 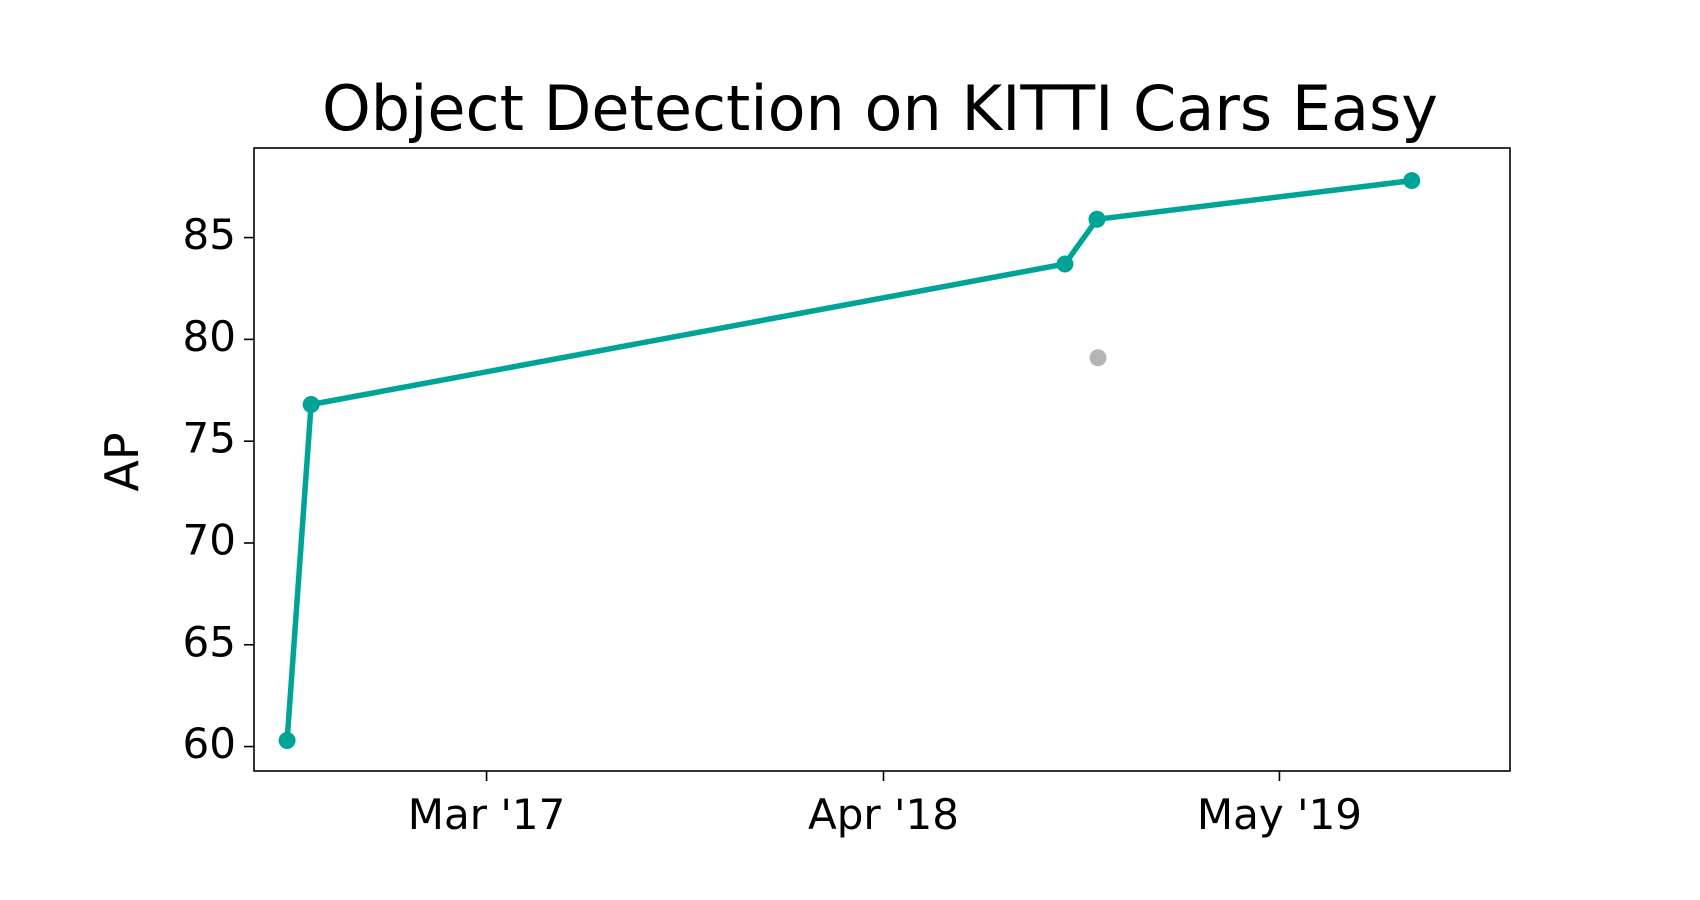 What do you see at coordinates (1279, 814) in the screenshot?
I see `x-tick-label: May '19` at bounding box center [1279, 814].